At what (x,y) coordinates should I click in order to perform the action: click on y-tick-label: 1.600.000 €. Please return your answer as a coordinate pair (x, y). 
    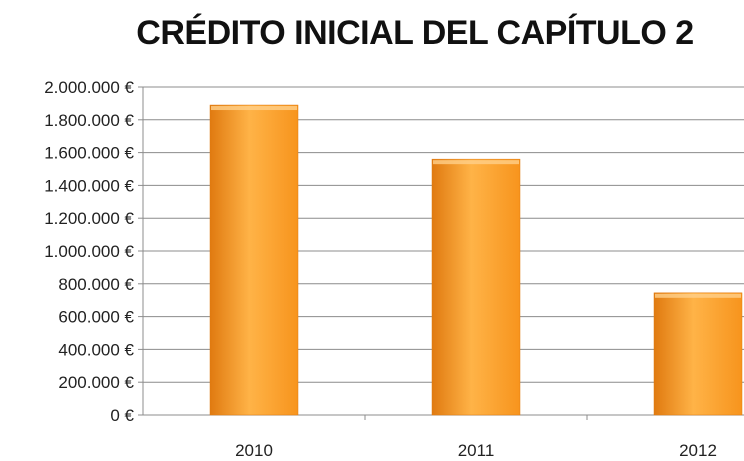
    Looking at the image, I should click on (89, 153).